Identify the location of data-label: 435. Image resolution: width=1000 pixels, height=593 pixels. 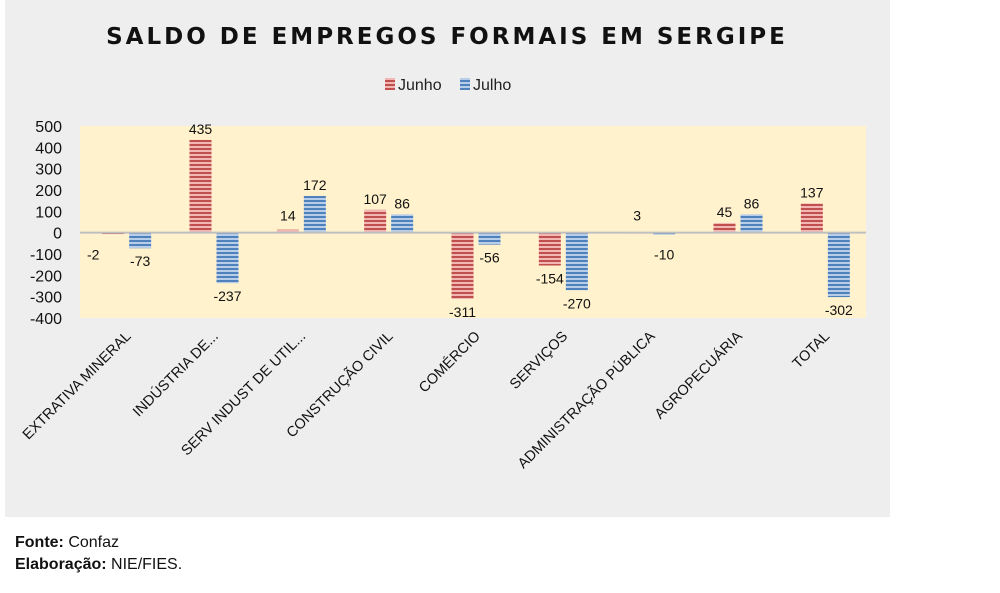
(201, 129).